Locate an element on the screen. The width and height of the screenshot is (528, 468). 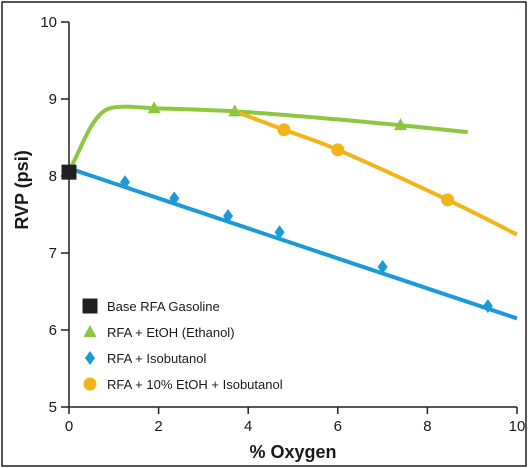
x-tick-label: 10 is located at coordinates (517, 426).